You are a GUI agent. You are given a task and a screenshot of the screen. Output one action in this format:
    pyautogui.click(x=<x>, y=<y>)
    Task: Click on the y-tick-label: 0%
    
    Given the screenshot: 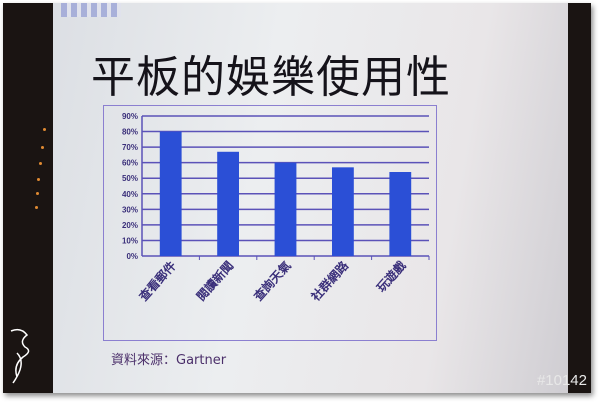 What is the action you would take?
    pyautogui.click(x=132, y=256)
    